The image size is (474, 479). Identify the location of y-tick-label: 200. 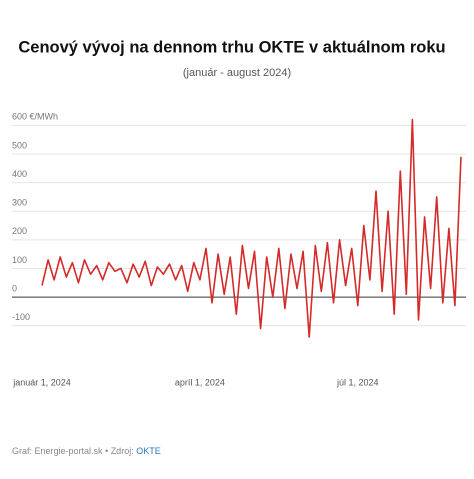
(19, 231).